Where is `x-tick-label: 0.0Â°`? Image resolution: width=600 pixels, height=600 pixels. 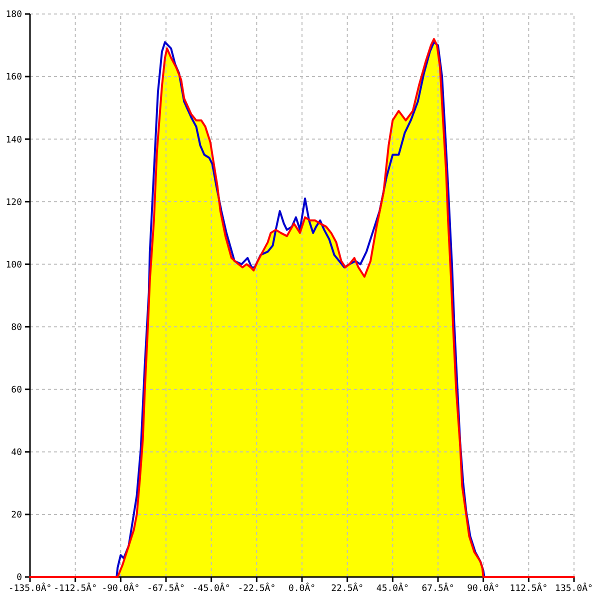 x-tick-label: 0.0Â° is located at coordinates (302, 588).